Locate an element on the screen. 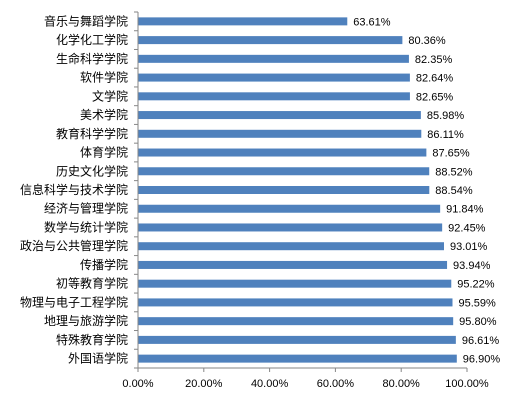 The height and width of the screenshot is (403, 509). value-label-10: 91.84% is located at coordinates (465, 210).